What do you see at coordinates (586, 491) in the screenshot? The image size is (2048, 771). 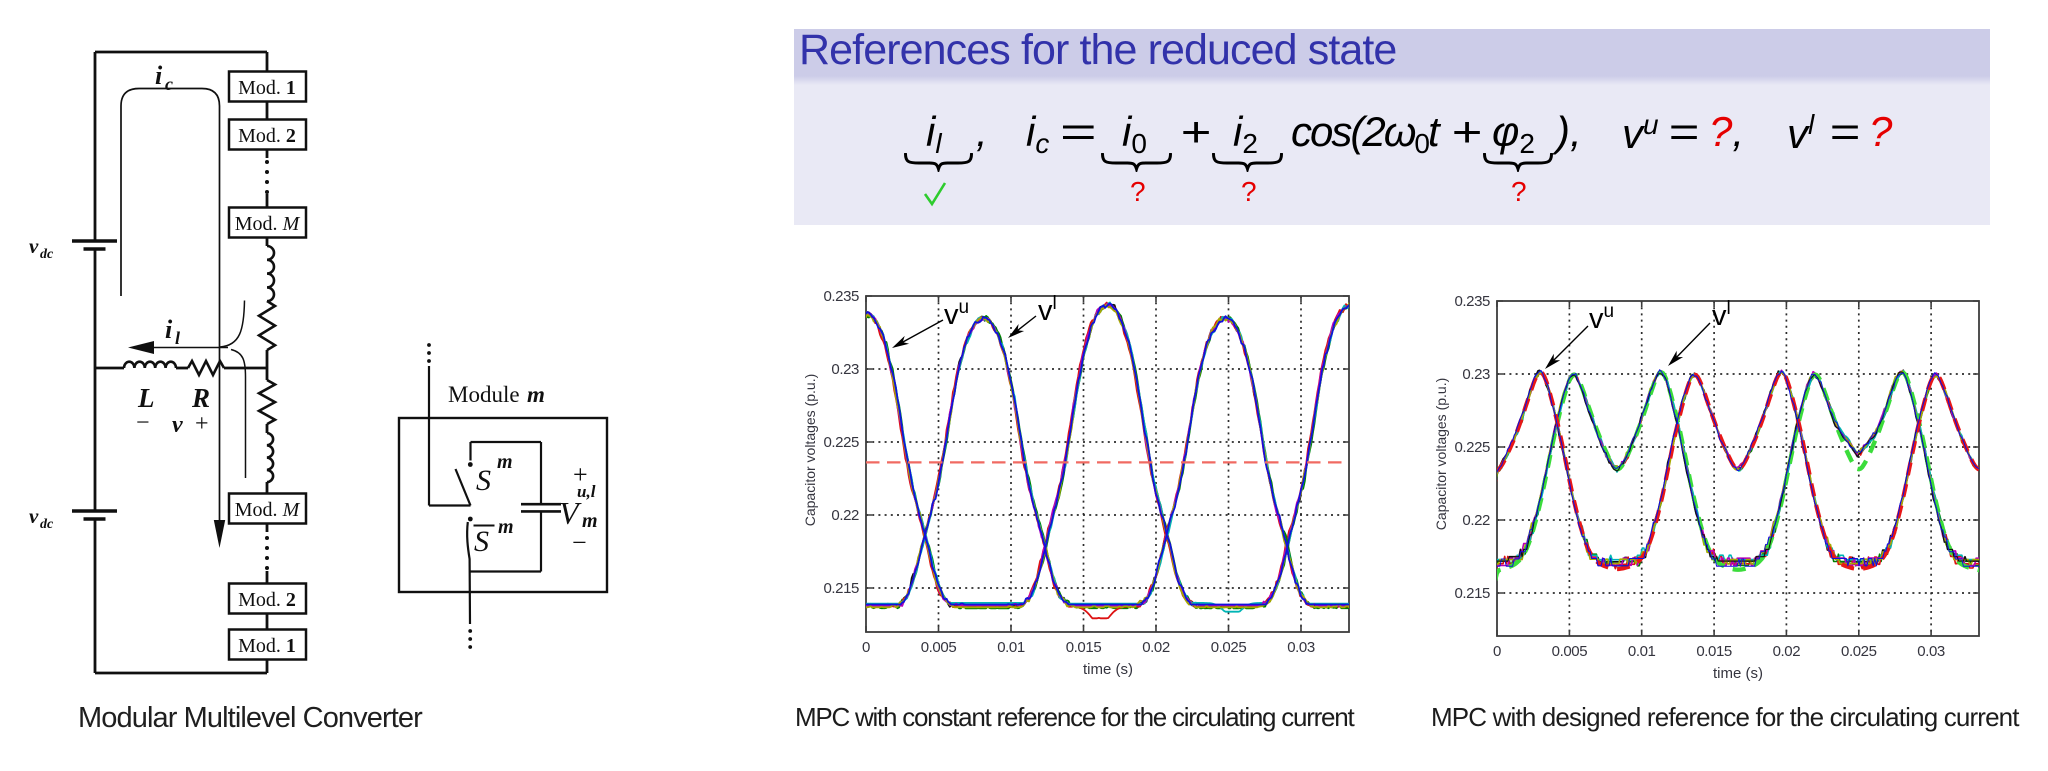 I see `svg-text: u,l` at bounding box center [586, 491].